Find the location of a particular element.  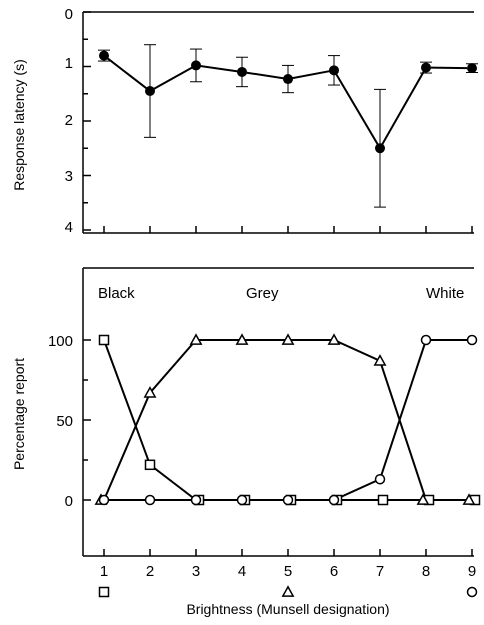

report-ytick-label: 100 is located at coordinates (60, 341).